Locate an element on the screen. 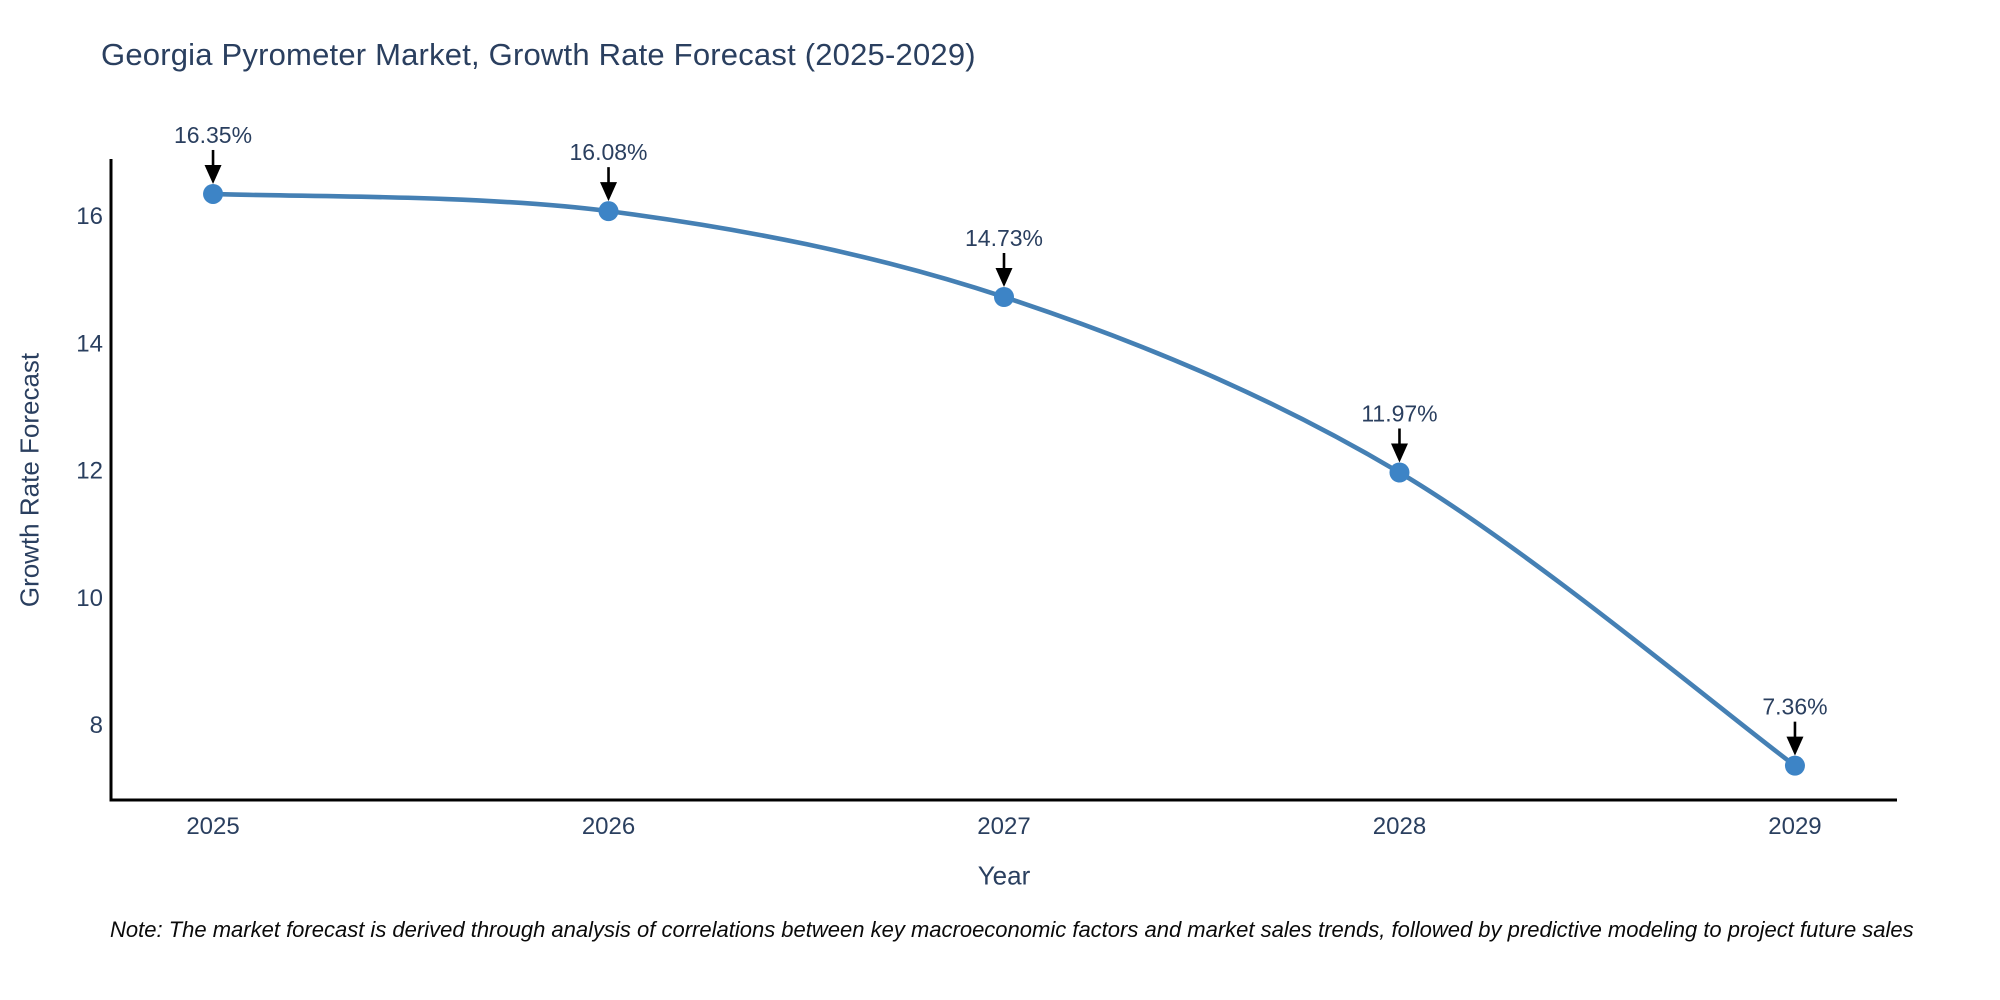  x-tick-label: 2026 is located at coordinates (608, 826).